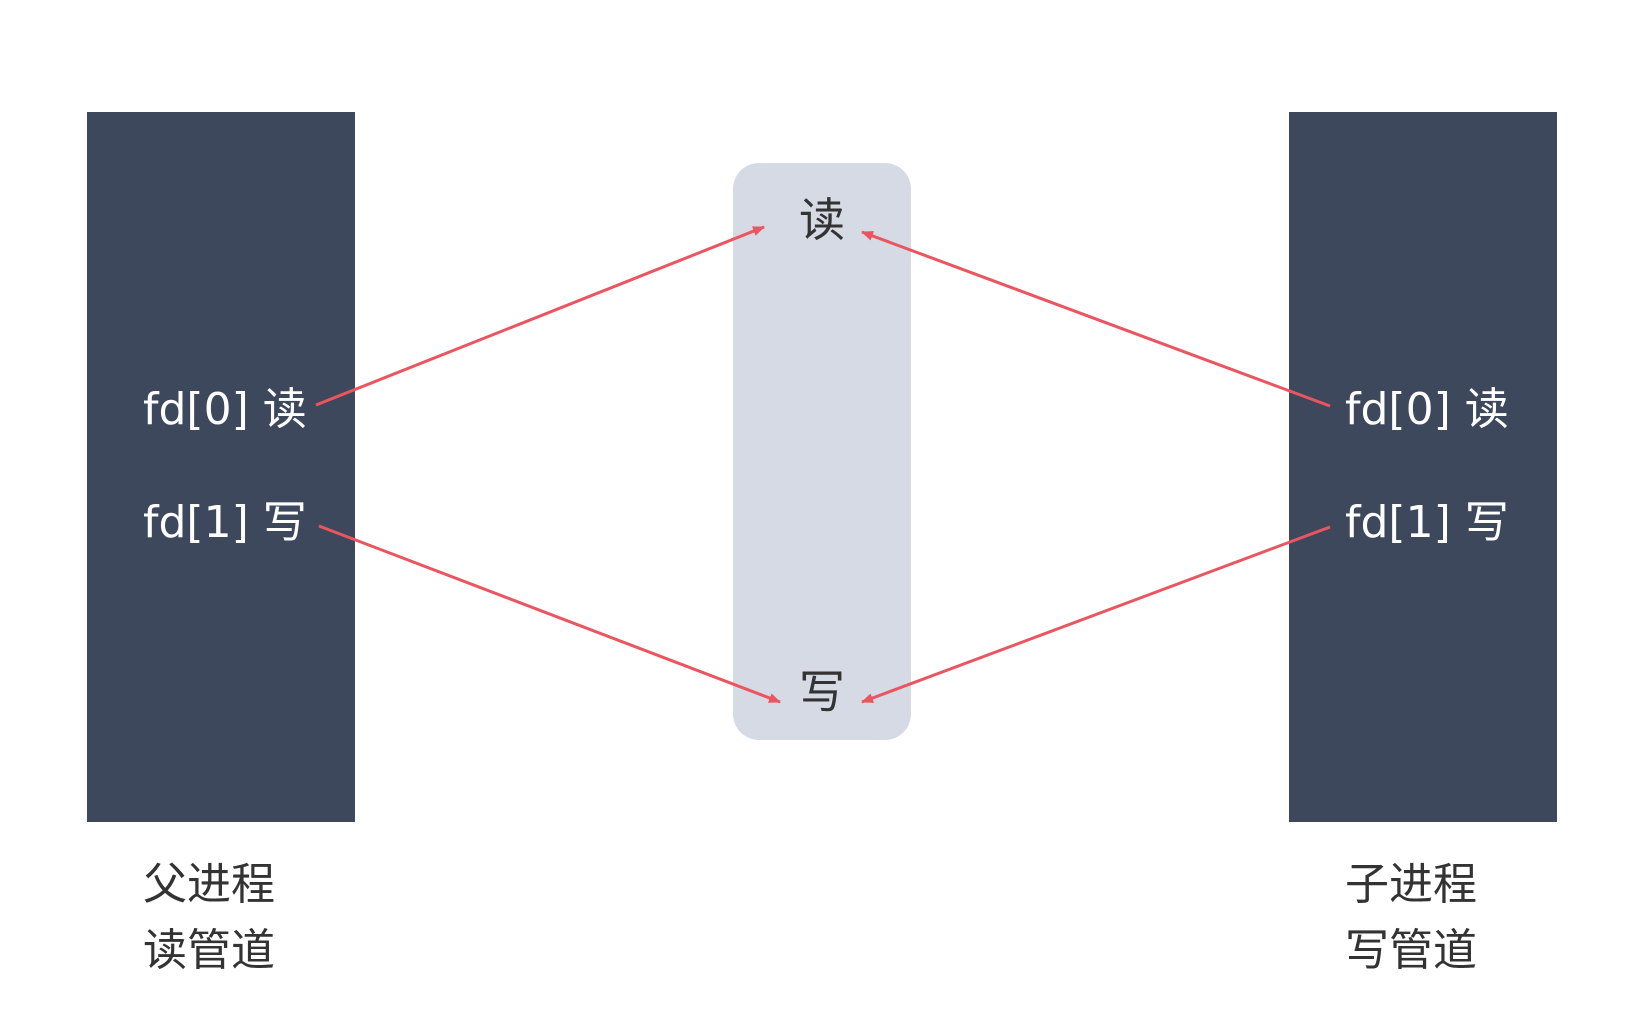 The image size is (1640, 1014). Describe the element at coordinates (822, 220) in the screenshot. I see `pipe-read-end-label: 读` at that location.